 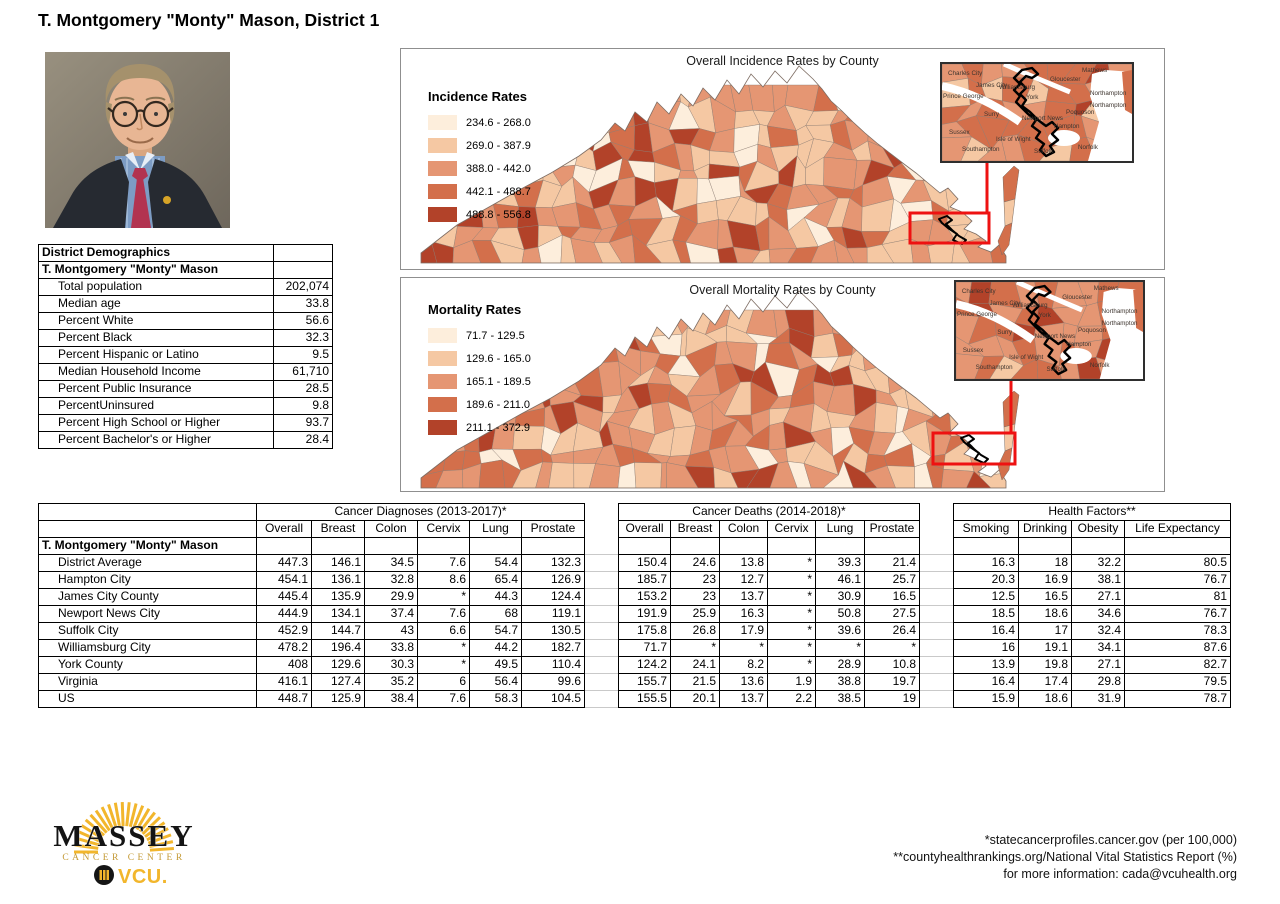 I want to click on table-row: 175.8 26.8 17.9 * 39.6 26.4, so click(x=769, y=631).